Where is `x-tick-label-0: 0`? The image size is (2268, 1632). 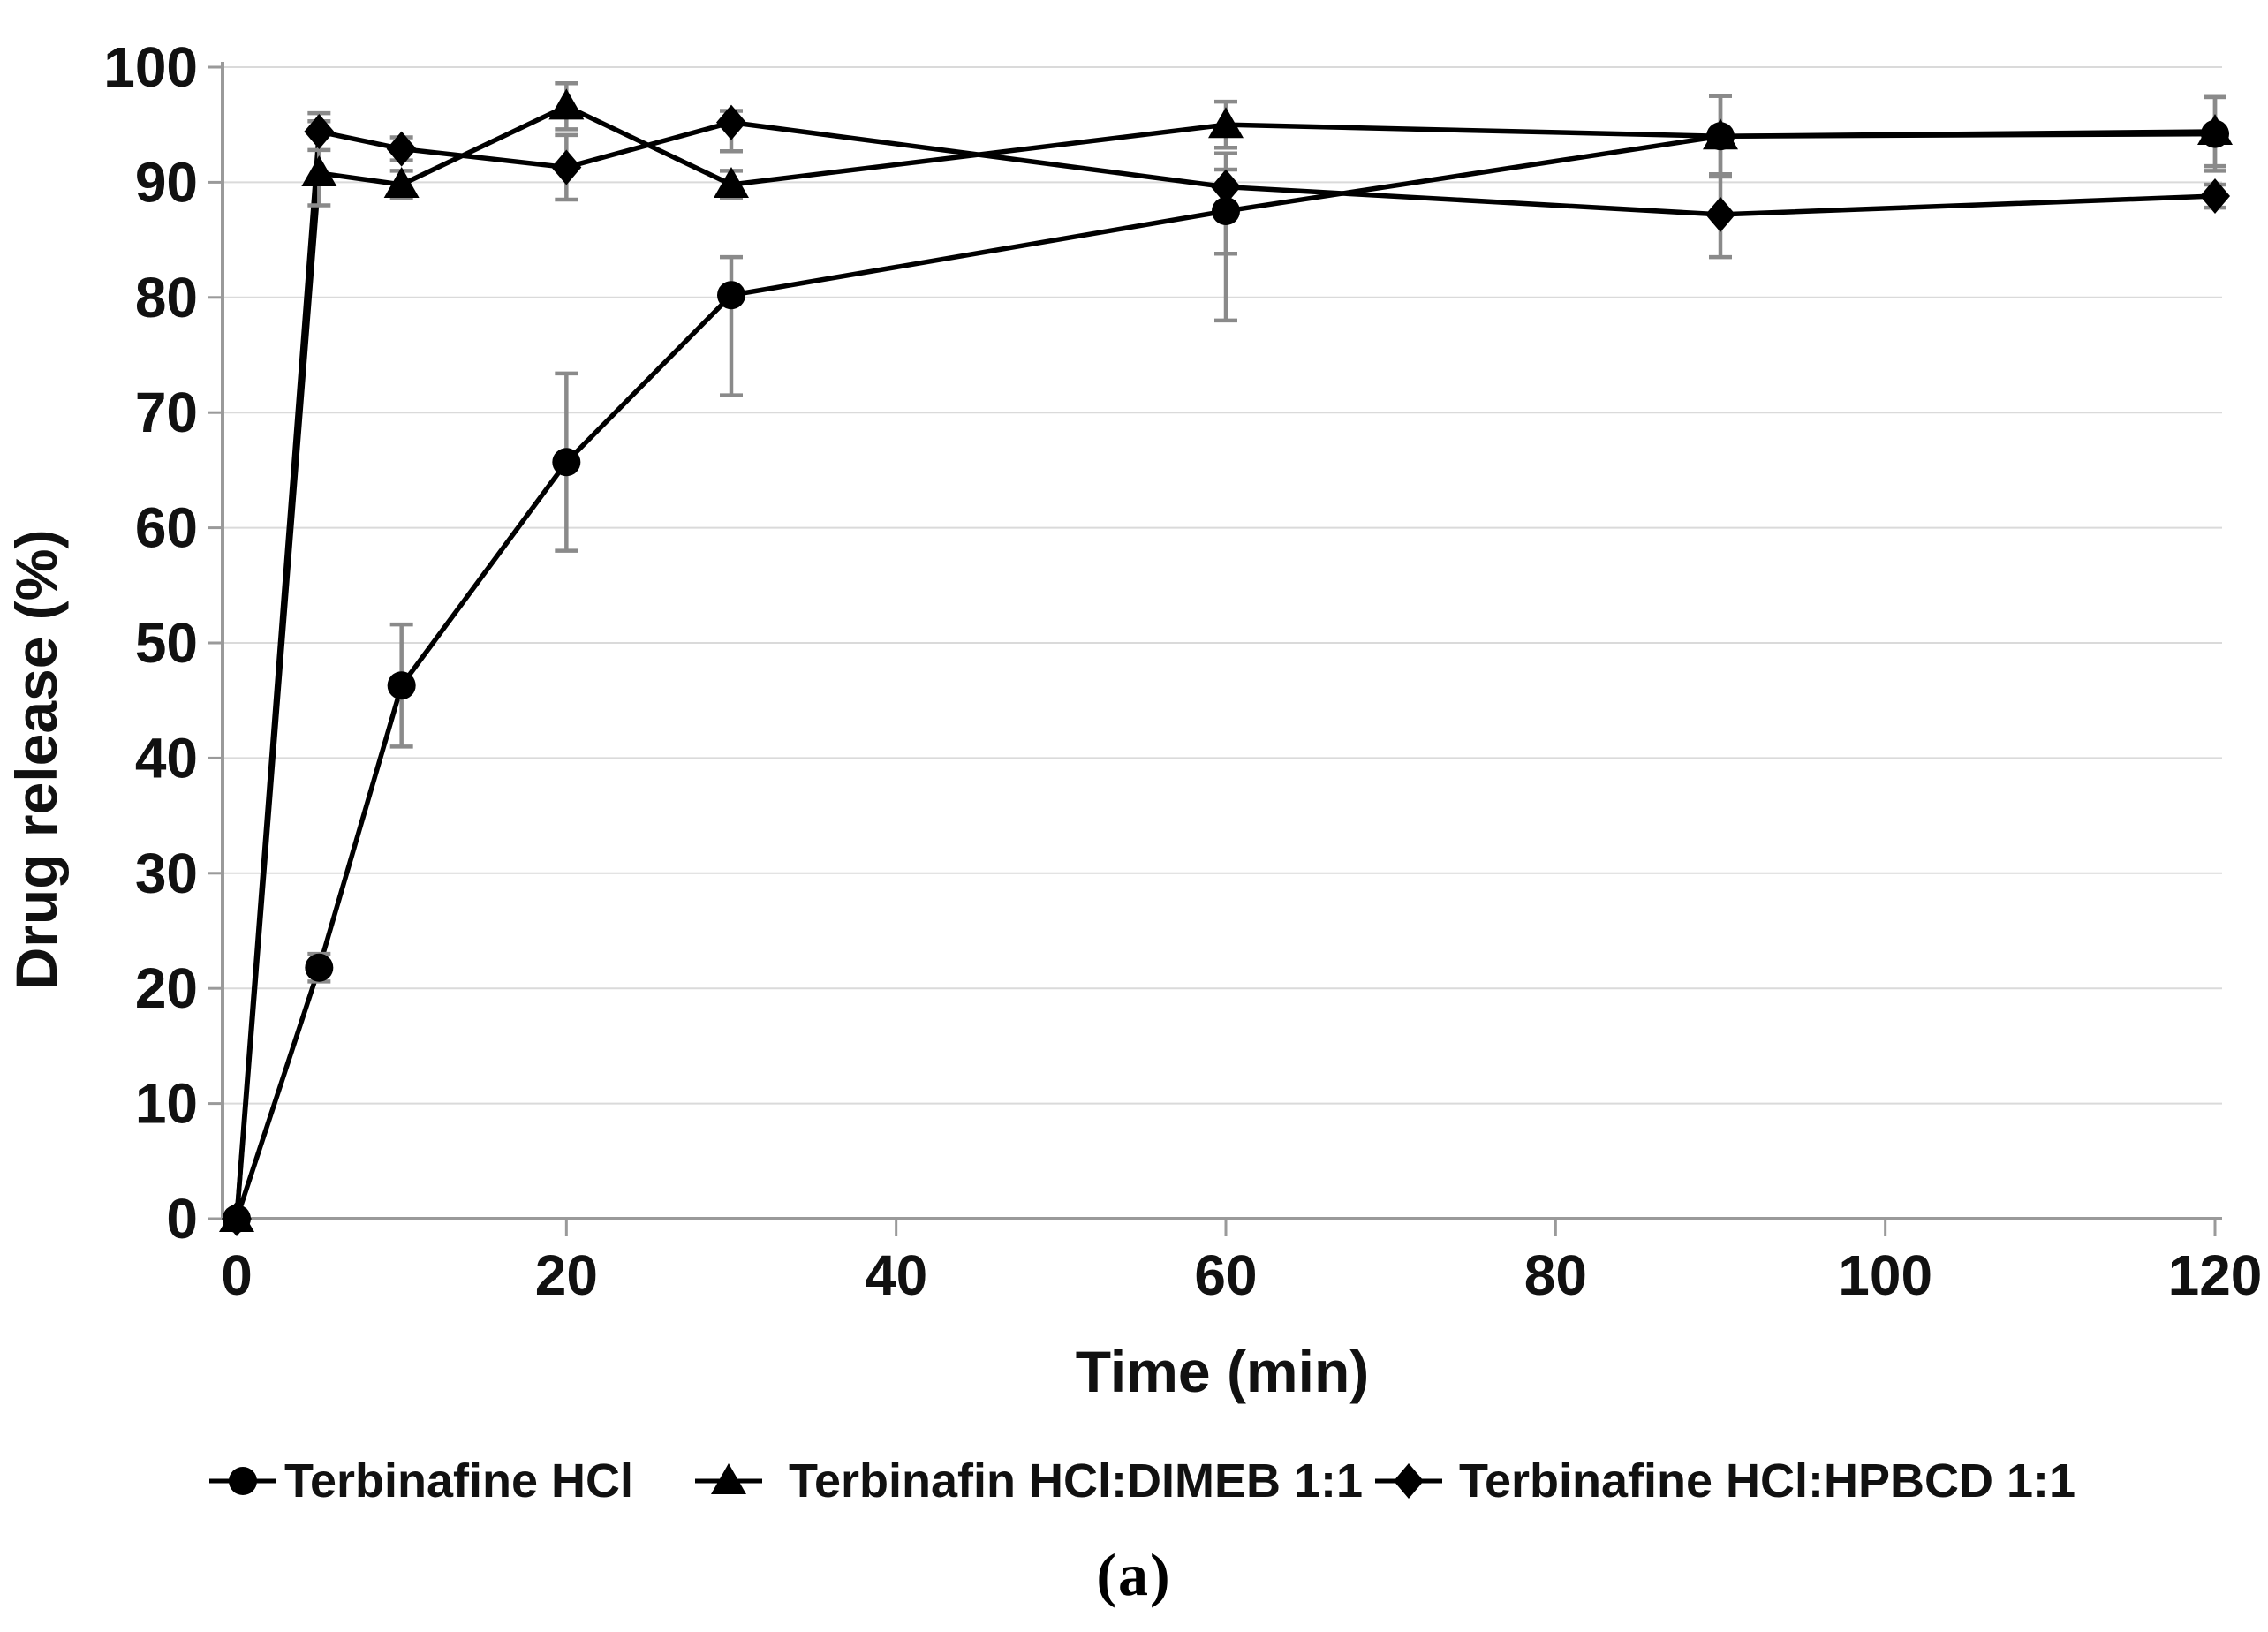 x-tick-label-0: 0 is located at coordinates (237, 1275).